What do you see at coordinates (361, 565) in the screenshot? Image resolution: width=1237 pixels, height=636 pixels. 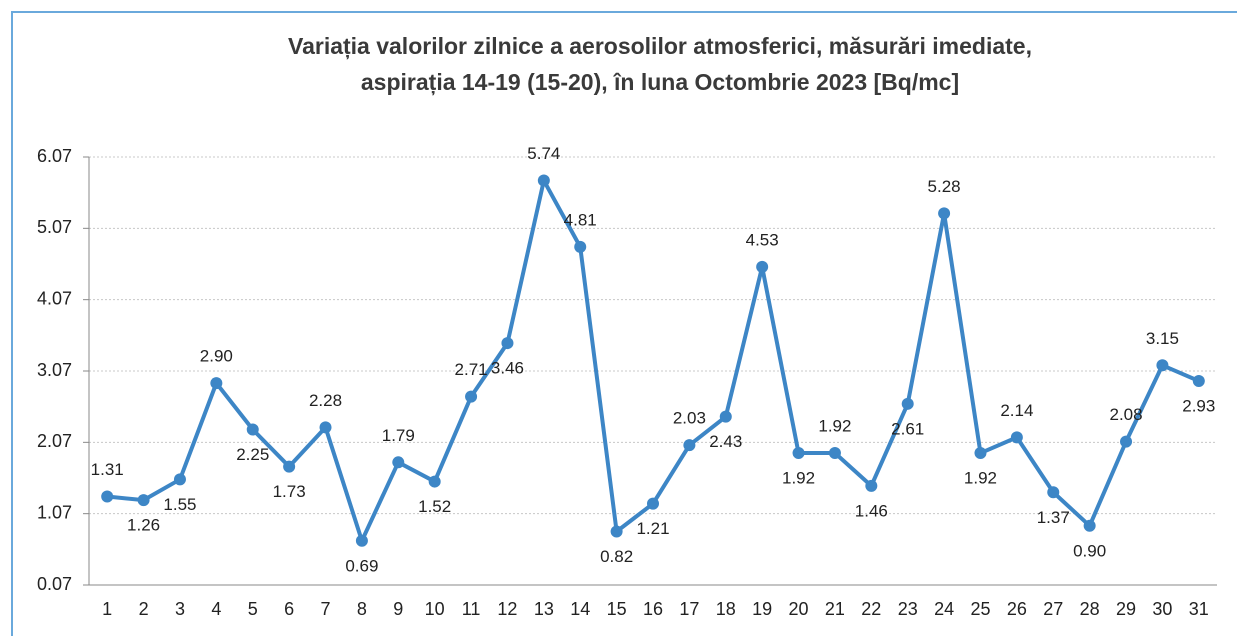 I see `value-label: 0.69` at bounding box center [361, 565].